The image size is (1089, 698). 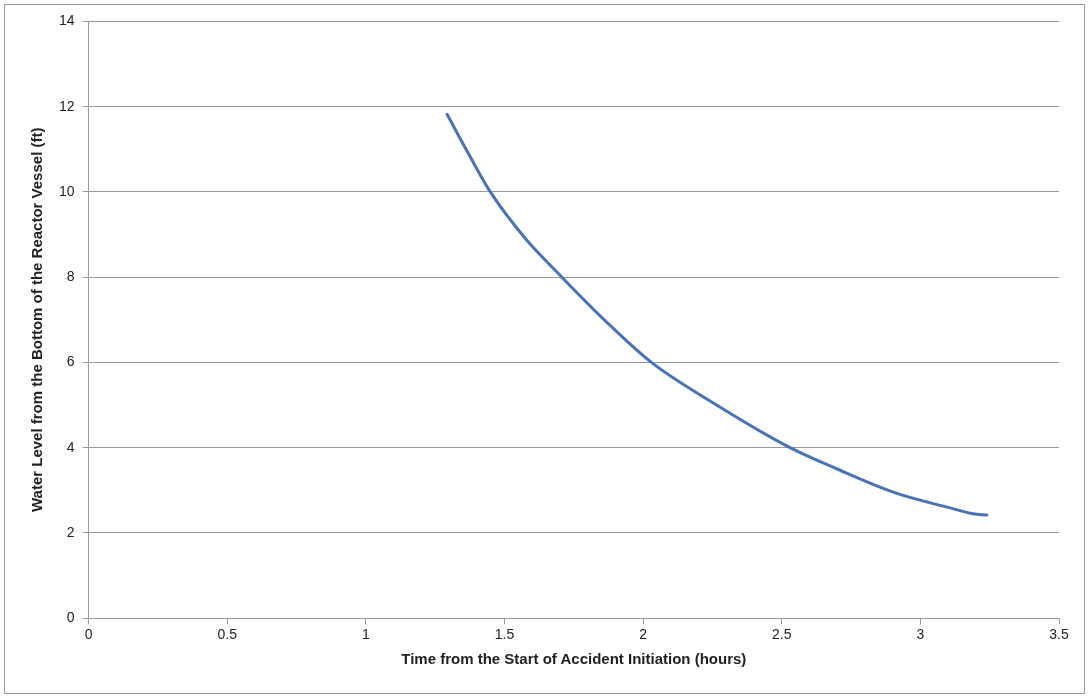 I want to click on x-tick-label: 3.5, so click(x=1059, y=634).